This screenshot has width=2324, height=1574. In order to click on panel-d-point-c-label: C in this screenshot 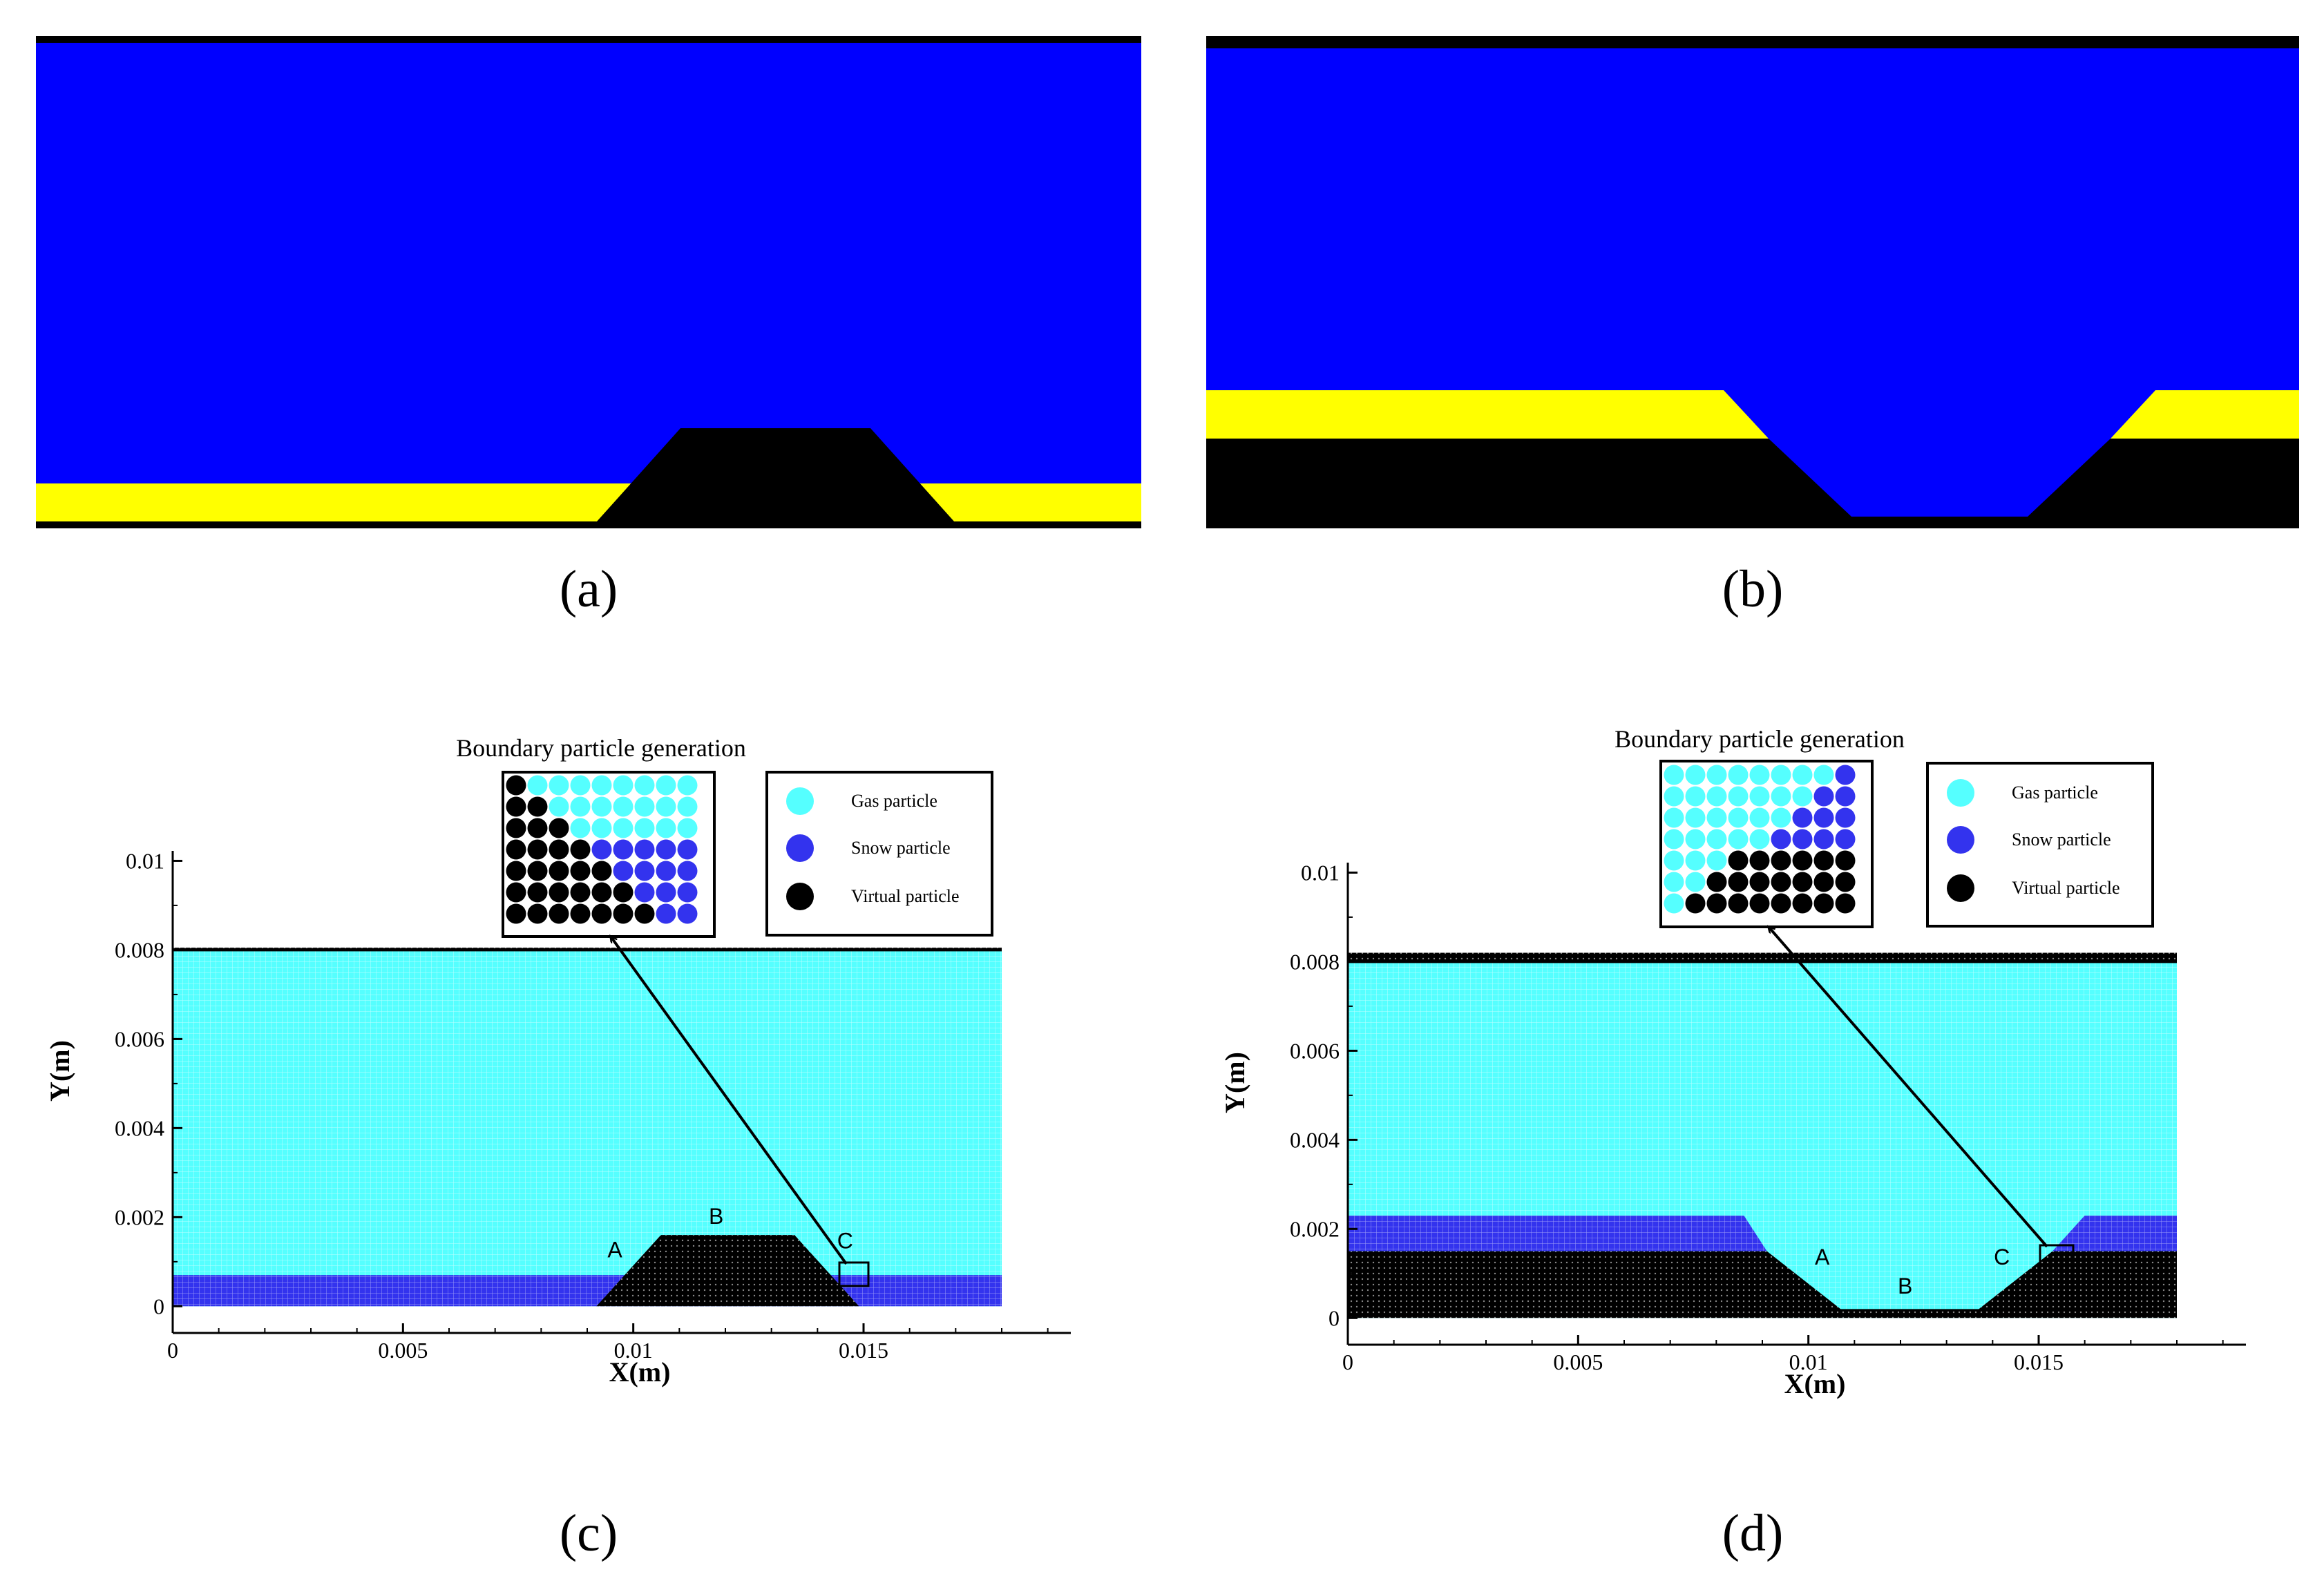, I will do `click(2002, 1257)`.